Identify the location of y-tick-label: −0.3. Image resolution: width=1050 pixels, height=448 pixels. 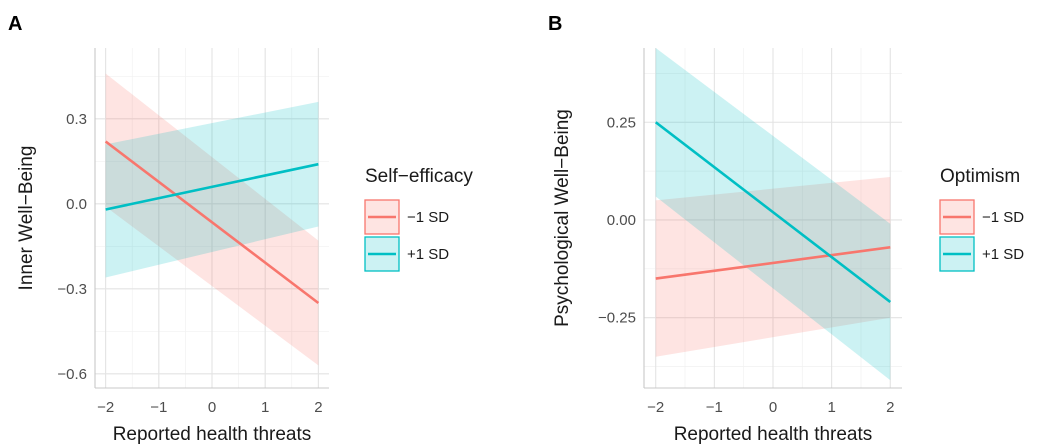
(72, 289).